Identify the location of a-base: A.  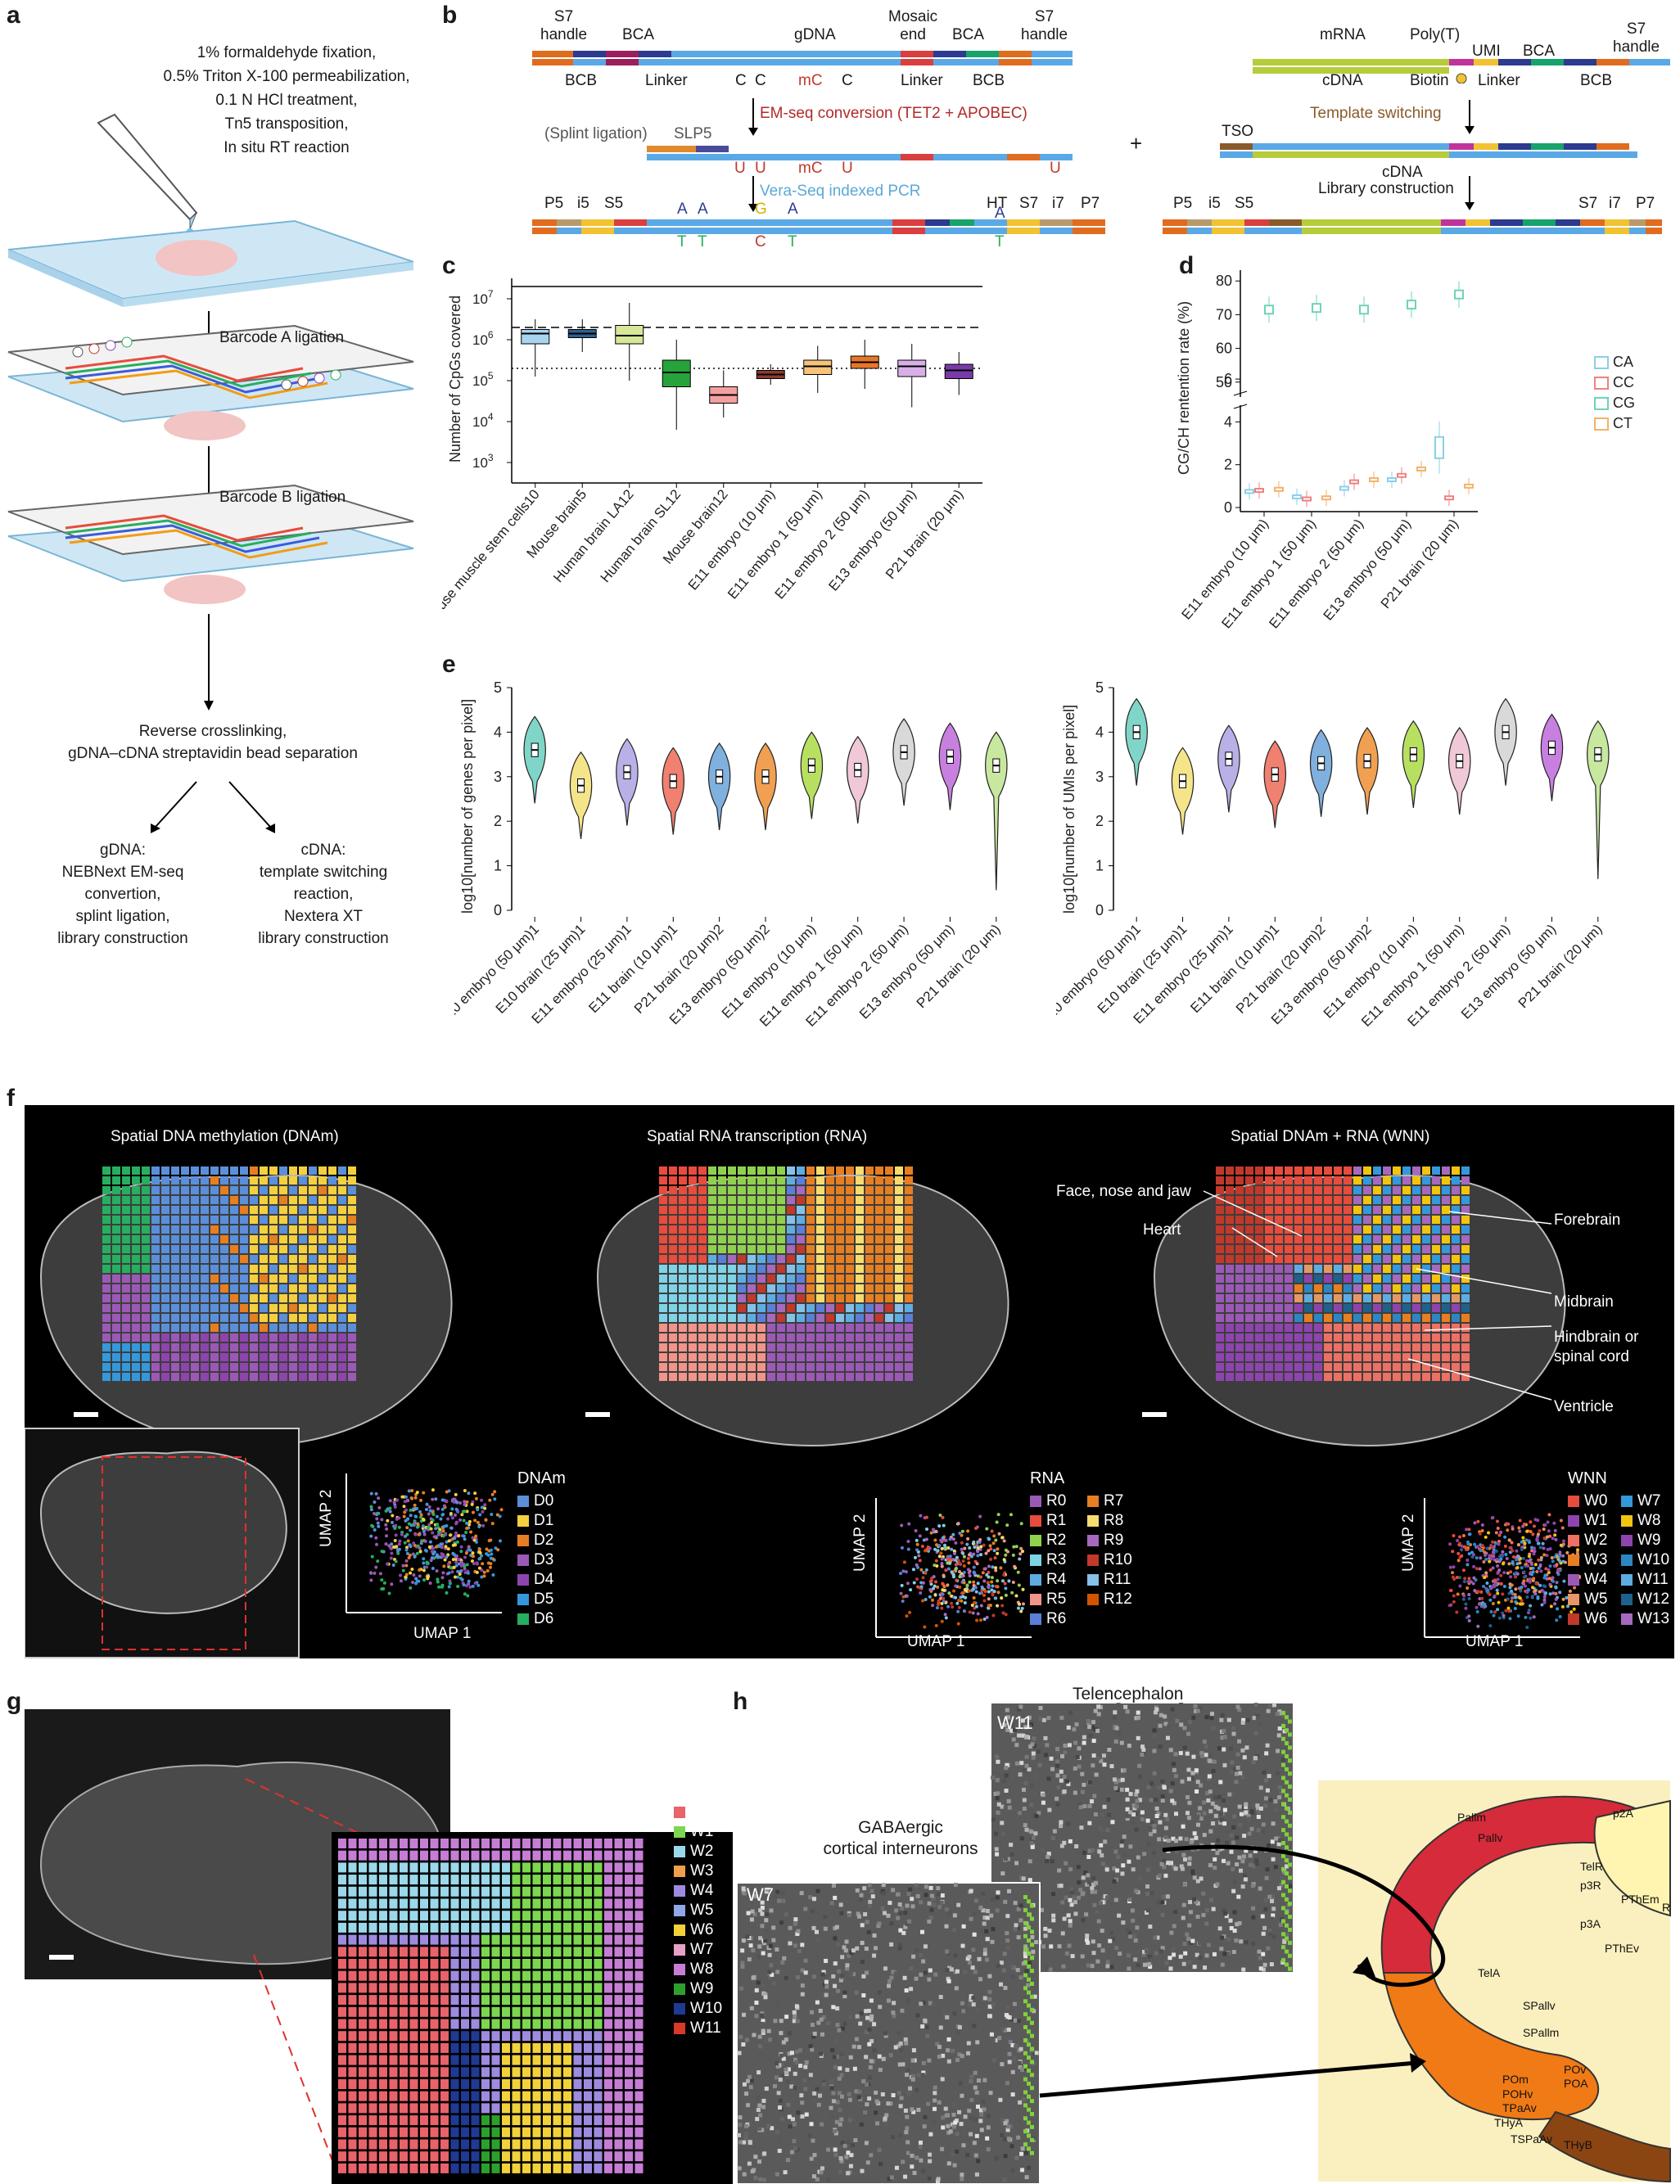
(703, 210).